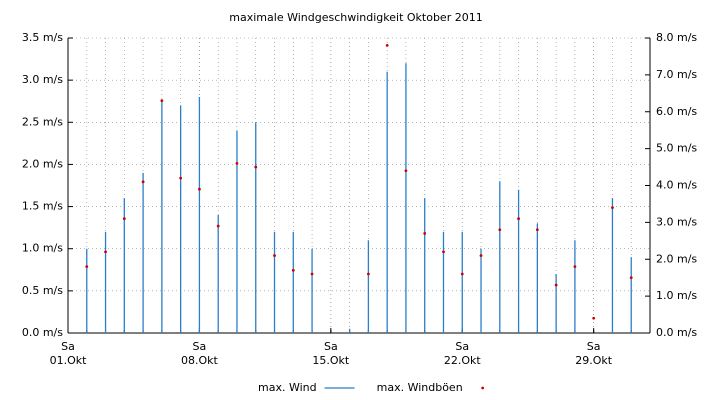 This screenshot has height=400, width=720. I want to click on y2-tick-label: 2.0 m/s, so click(676, 258).